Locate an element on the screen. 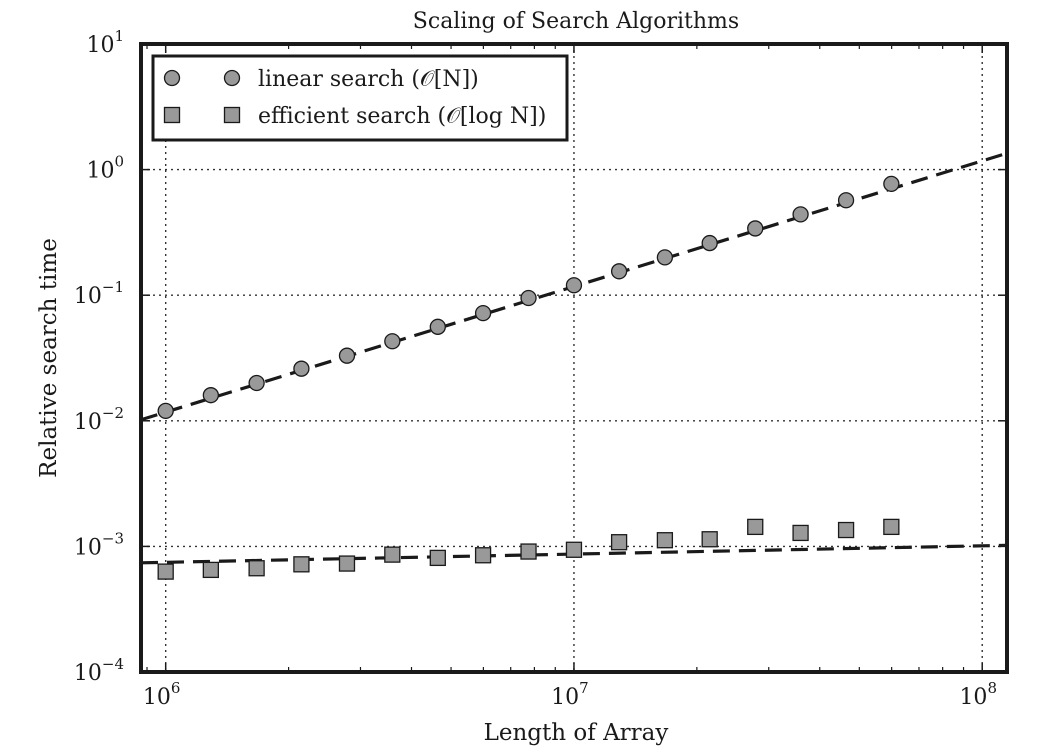 The image size is (1039, 756). x-tick-label: 10⁸ is located at coordinates (978, 694).